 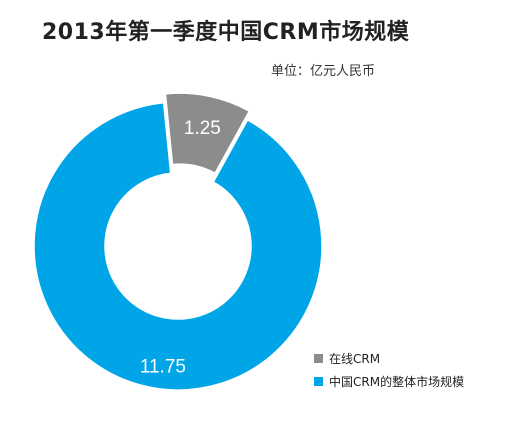 I want to click on unit-label: 单位：亿元人民币, so click(x=323, y=71).